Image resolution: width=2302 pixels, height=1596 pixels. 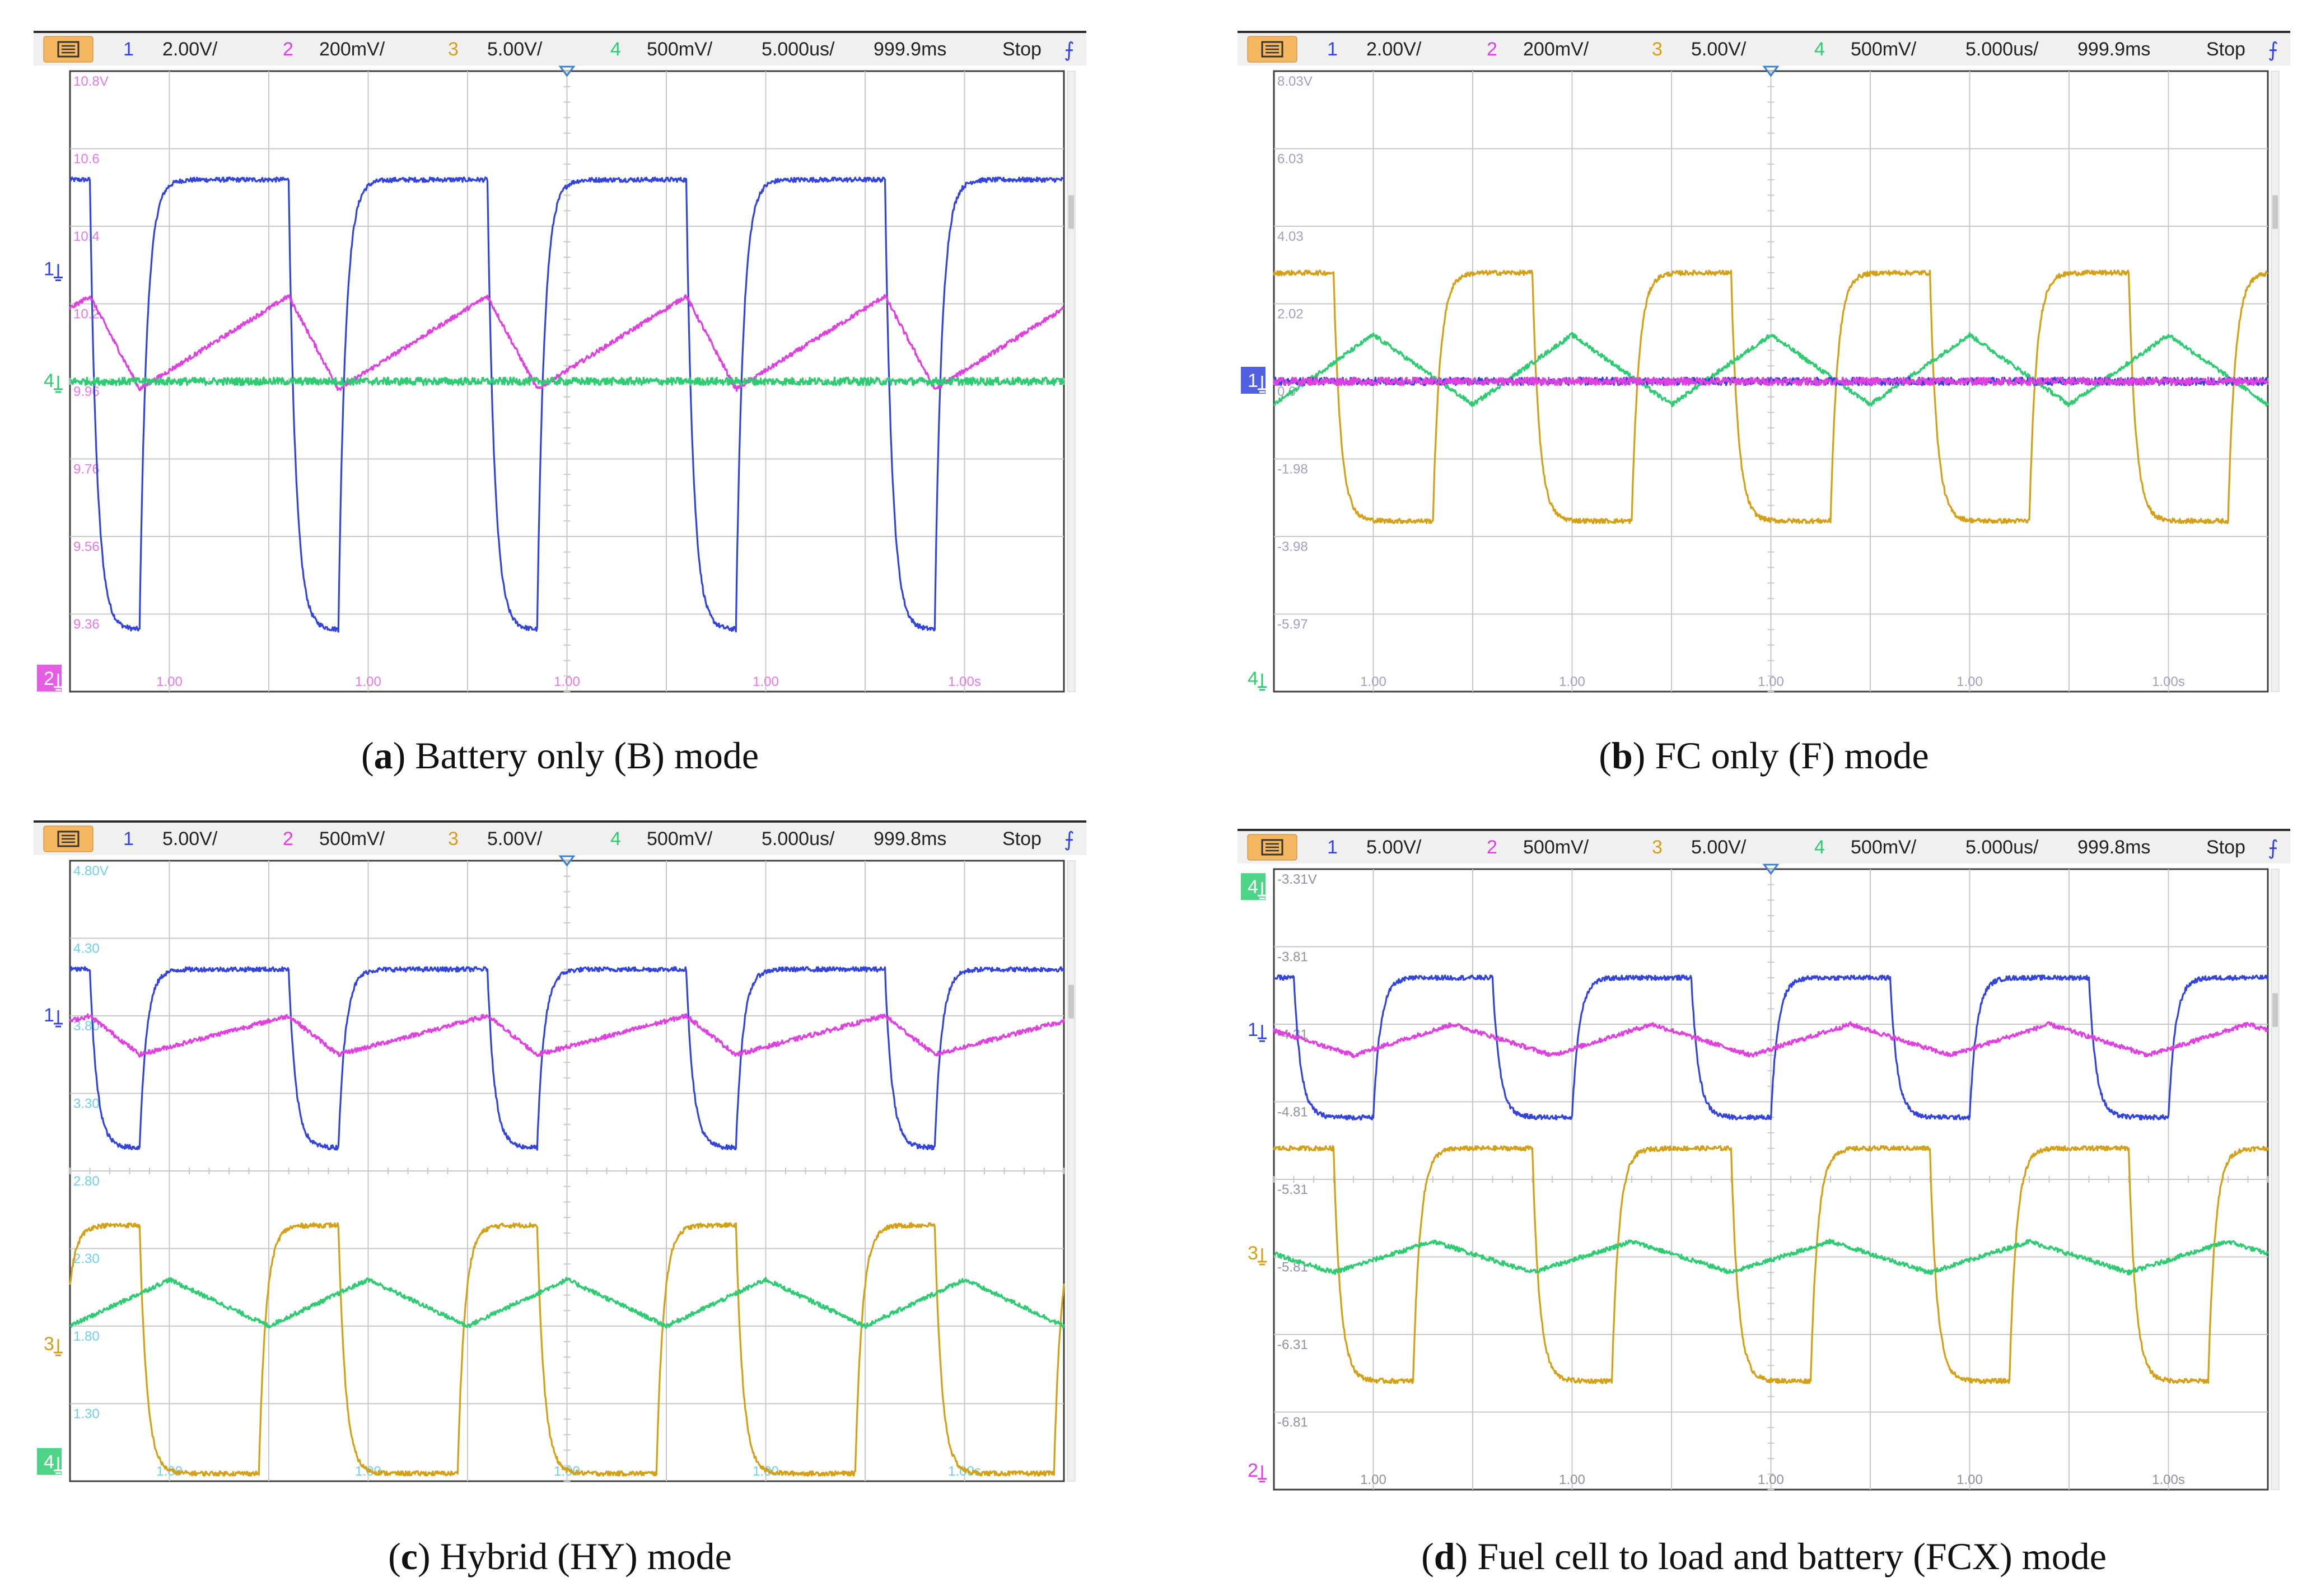 I want to click on y-tick-label: 9.56, so click(x=86, y=547).